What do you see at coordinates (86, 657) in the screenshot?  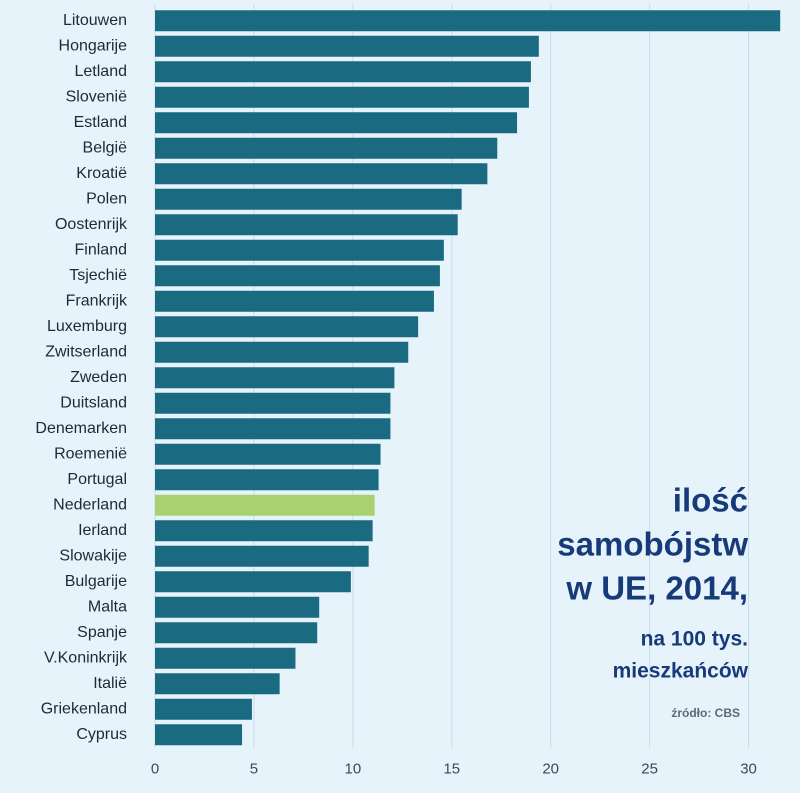 I see `y-tick-label: V.Koninkrijk` at bounding box center [86, 657].